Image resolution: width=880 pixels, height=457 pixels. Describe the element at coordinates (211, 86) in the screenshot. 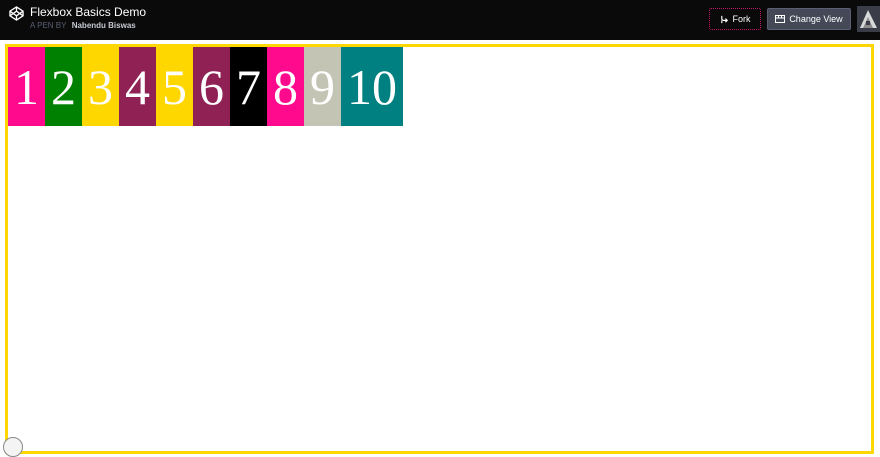

I see `flex-item: 6` at that location.